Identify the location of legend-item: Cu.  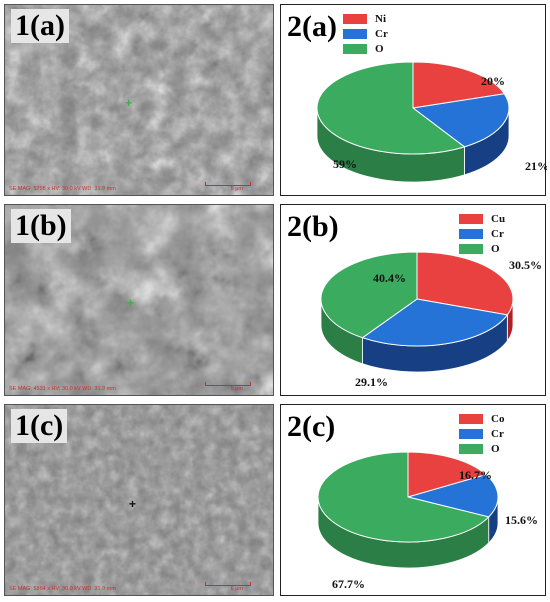
(482, 218).